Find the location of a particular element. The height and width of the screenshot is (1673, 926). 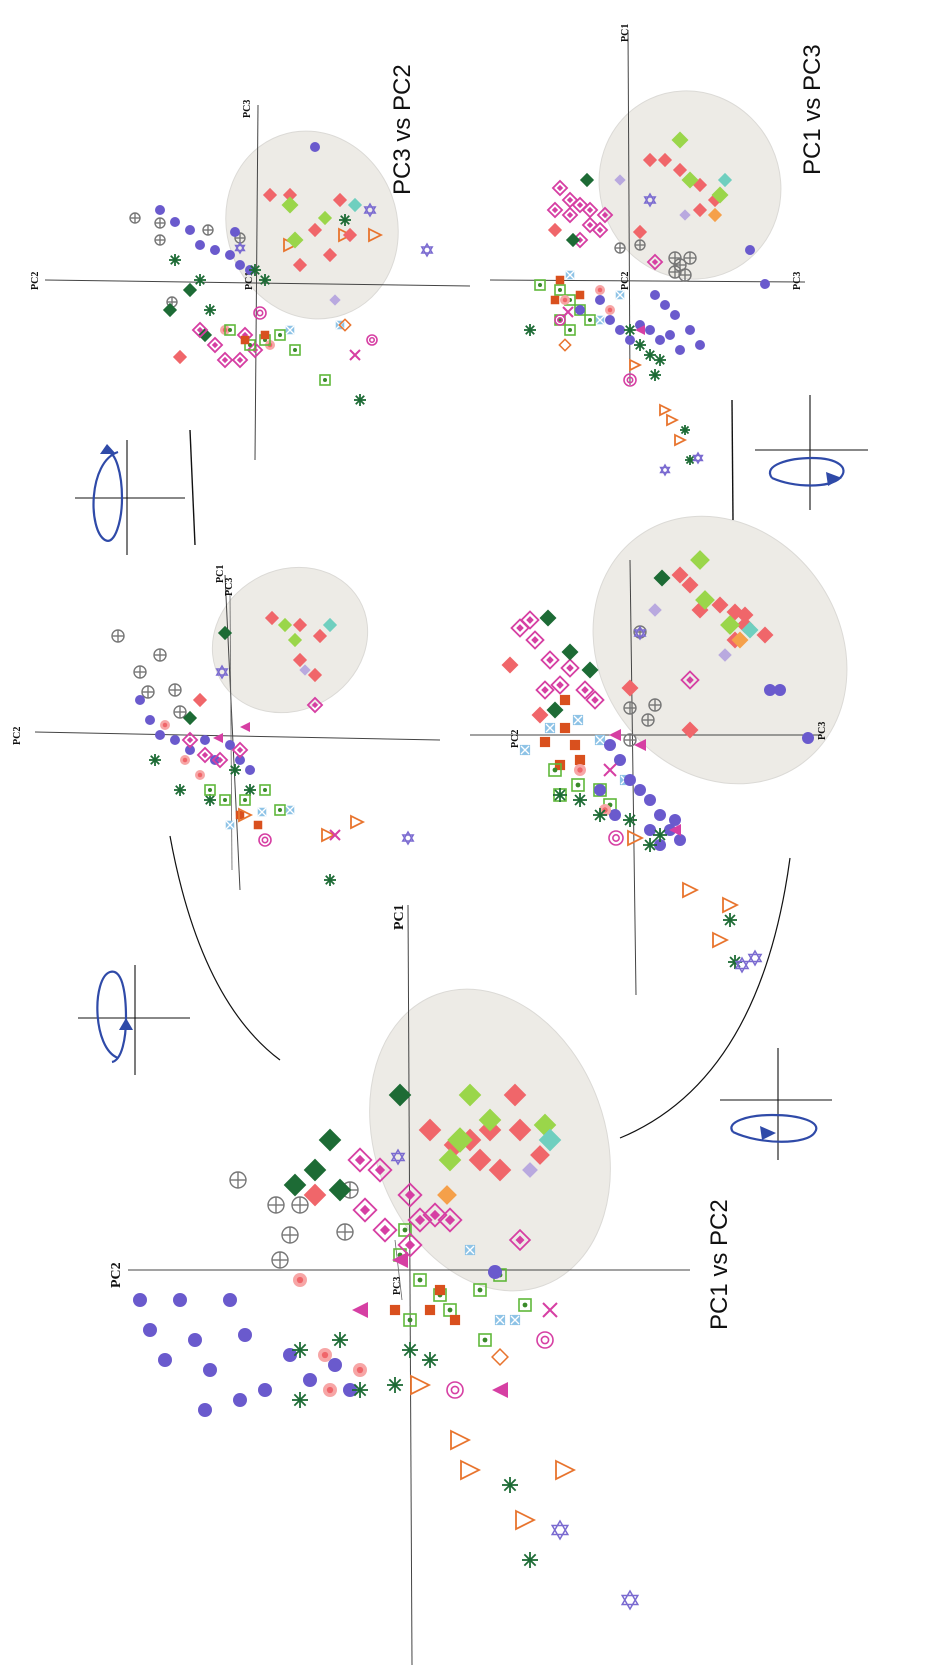

pc1-axis-label: PC1 is located at coordinates (249, 281).